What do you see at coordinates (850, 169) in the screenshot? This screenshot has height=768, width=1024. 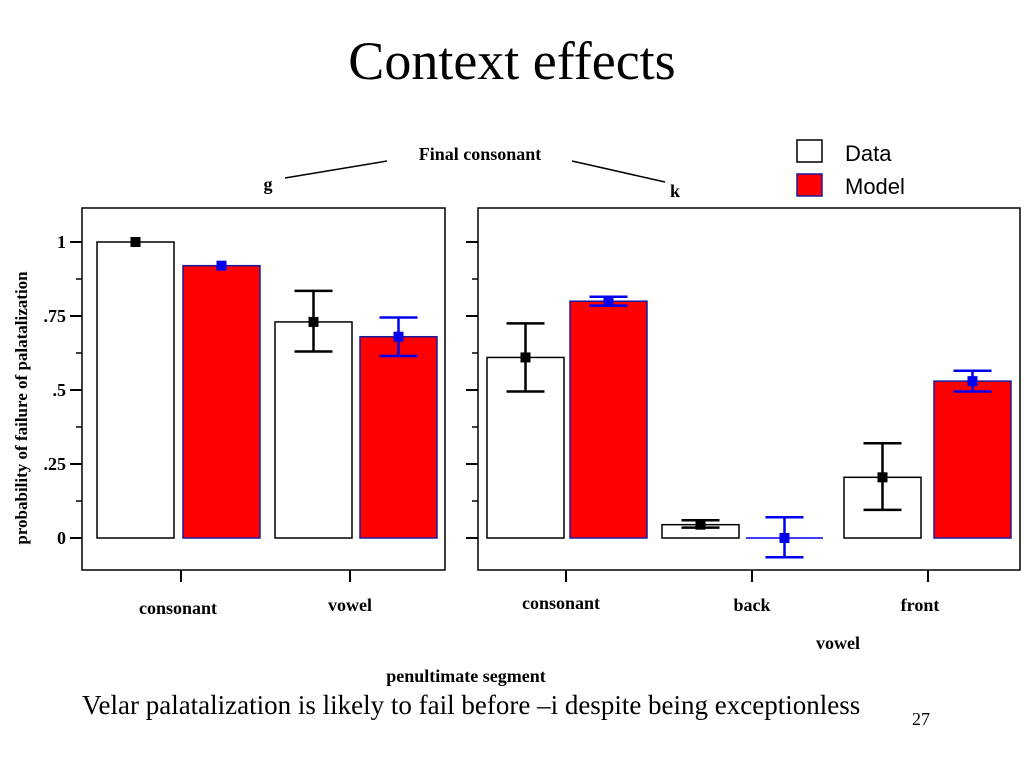 I see `legend: Data Model` at bounding box center [850, 169].